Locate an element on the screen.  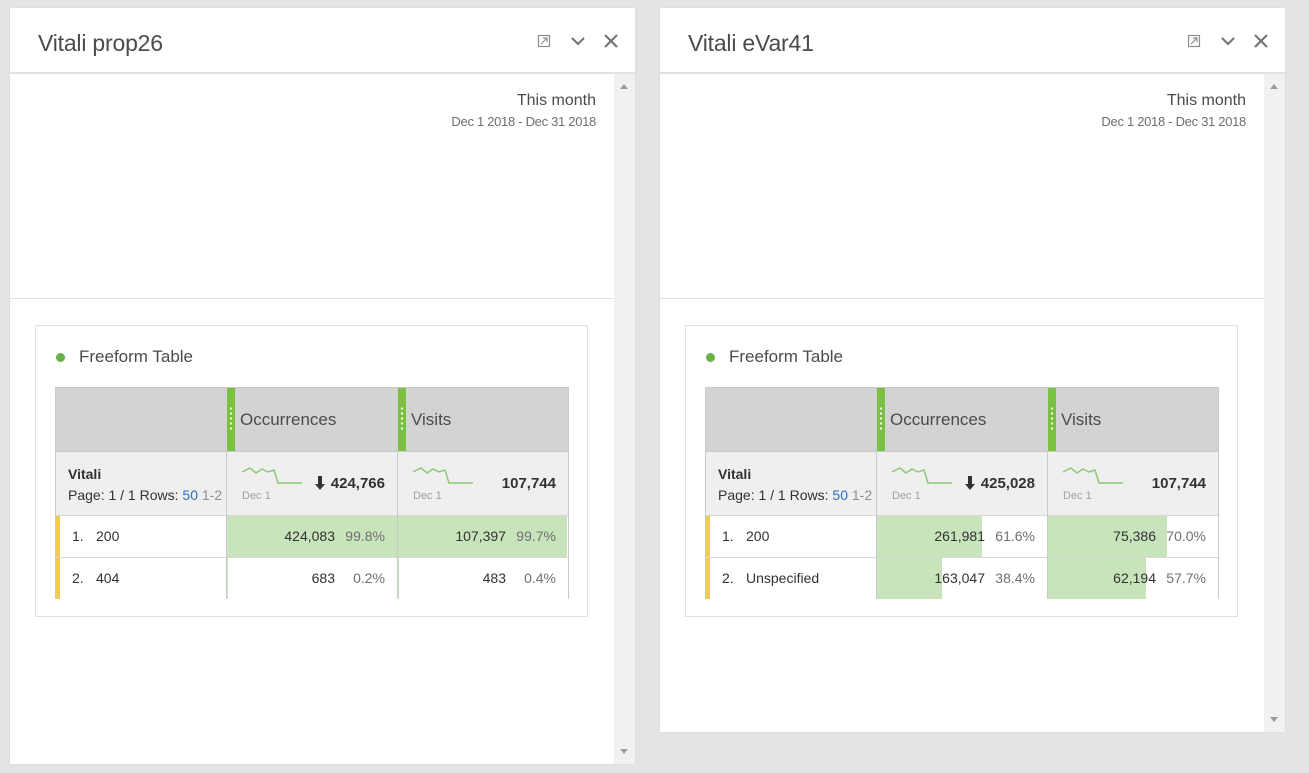
column-divider is located at coordinates (876, 525).